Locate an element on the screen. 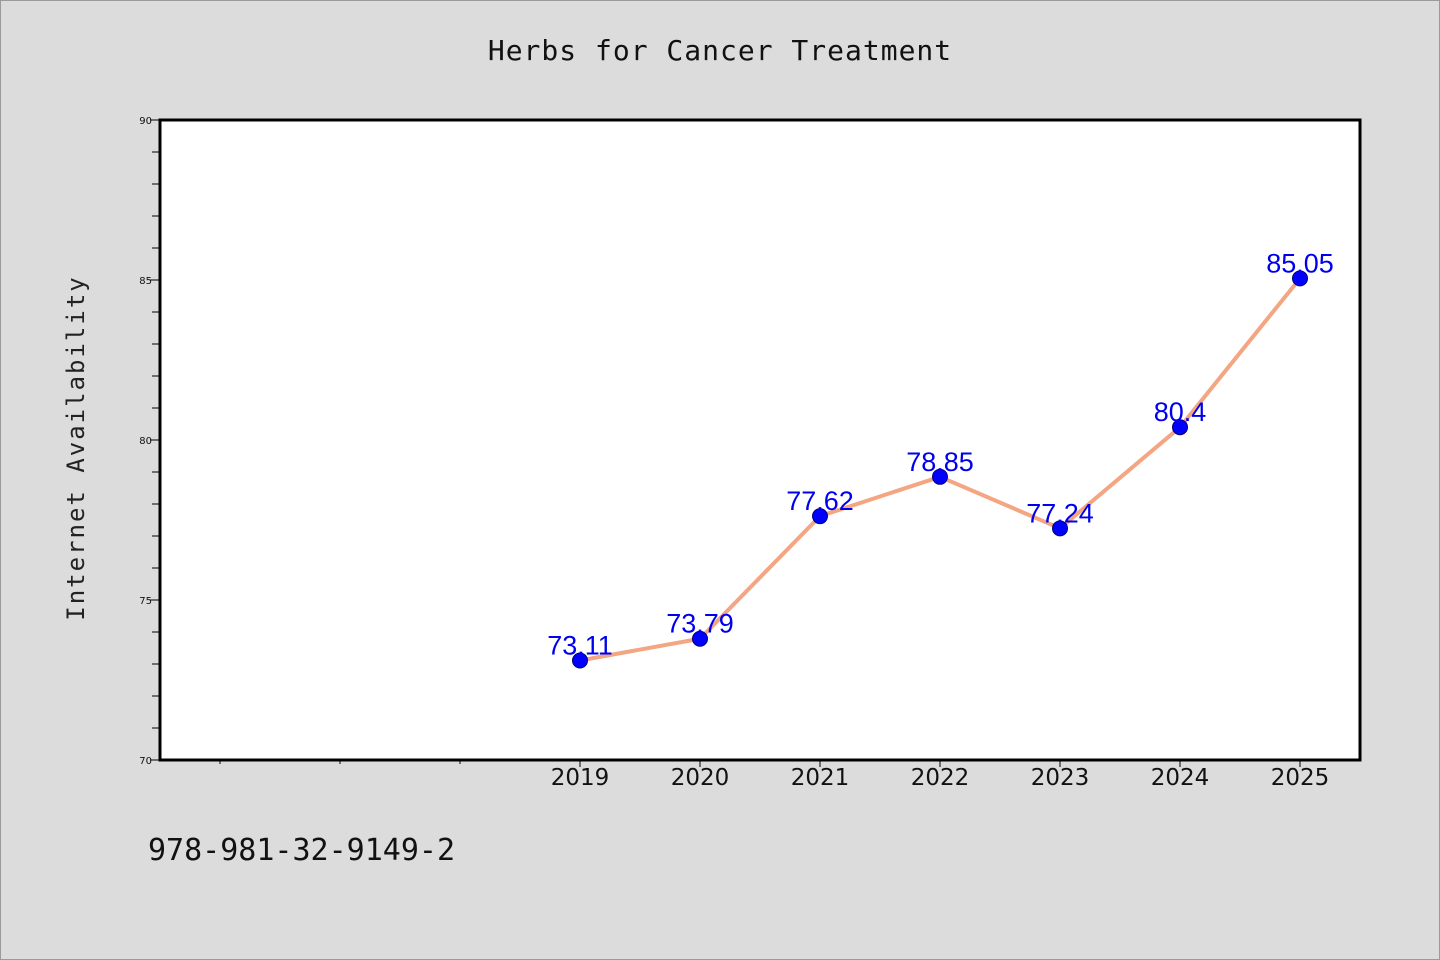 Image resolution: width=1440 pixels, height=960 pixels. data-label: 80.4 is located at coordinates (1180, 412).